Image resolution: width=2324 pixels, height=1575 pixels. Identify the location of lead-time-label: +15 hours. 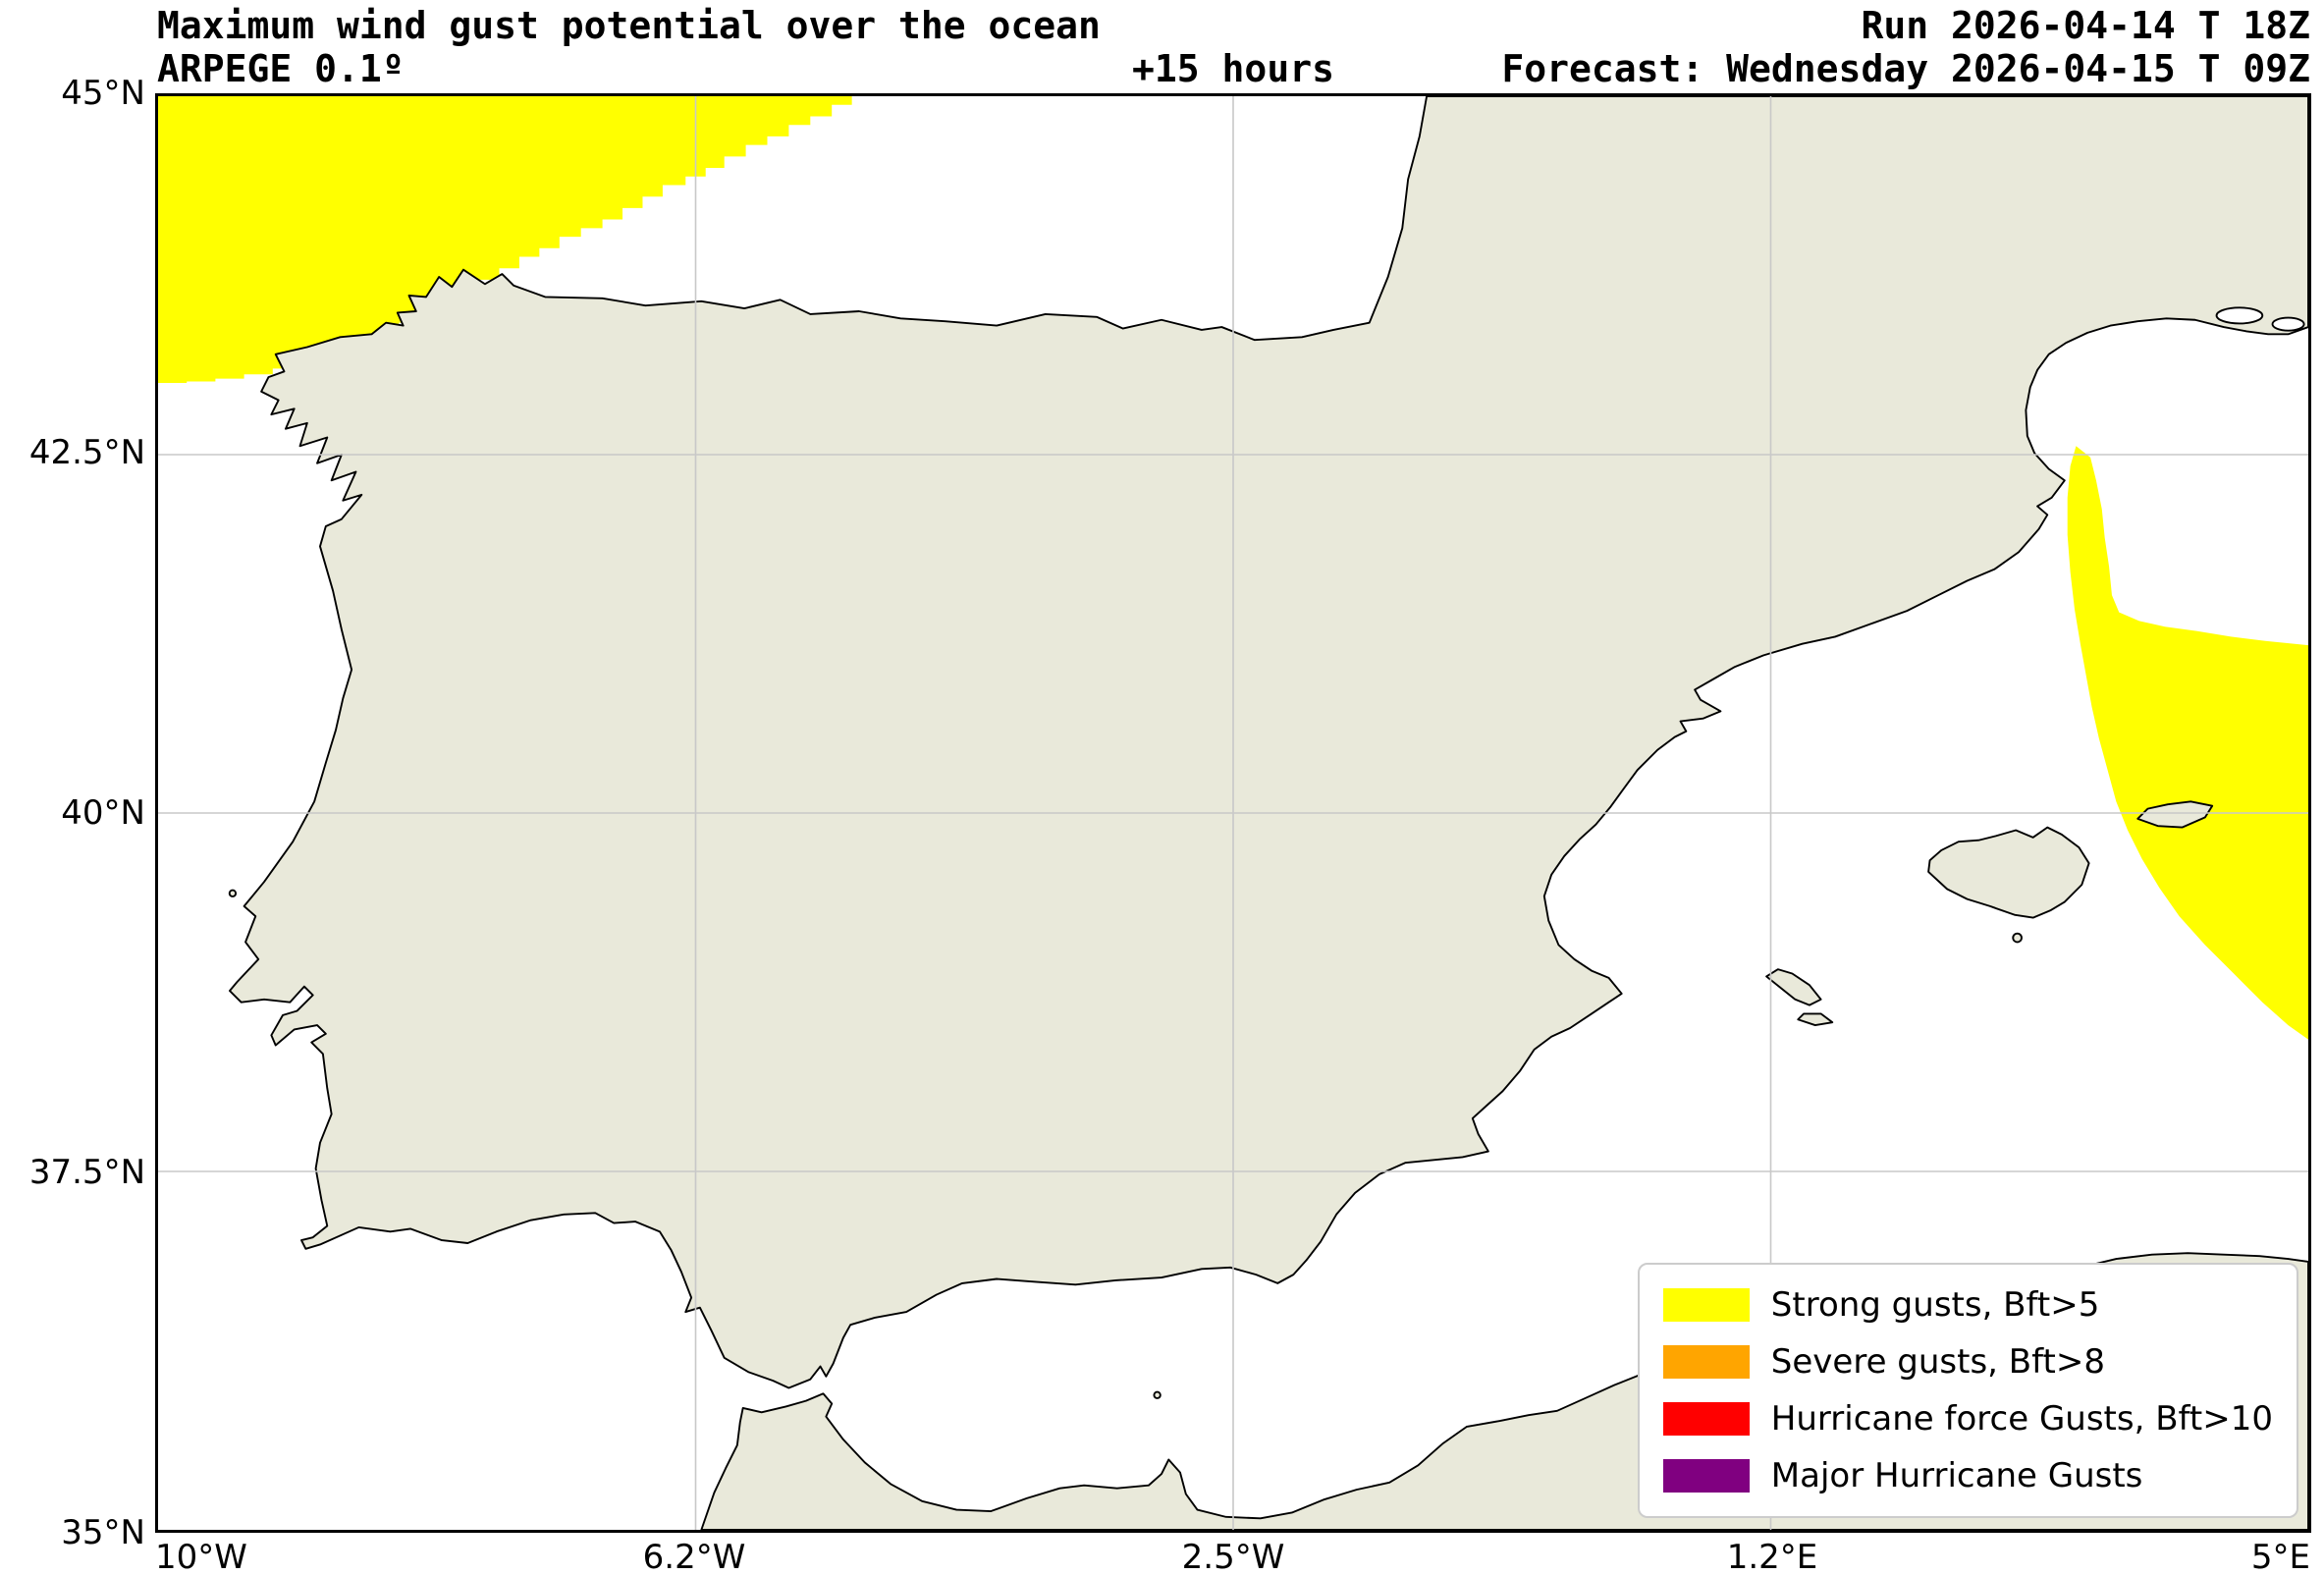
(1233, 68).